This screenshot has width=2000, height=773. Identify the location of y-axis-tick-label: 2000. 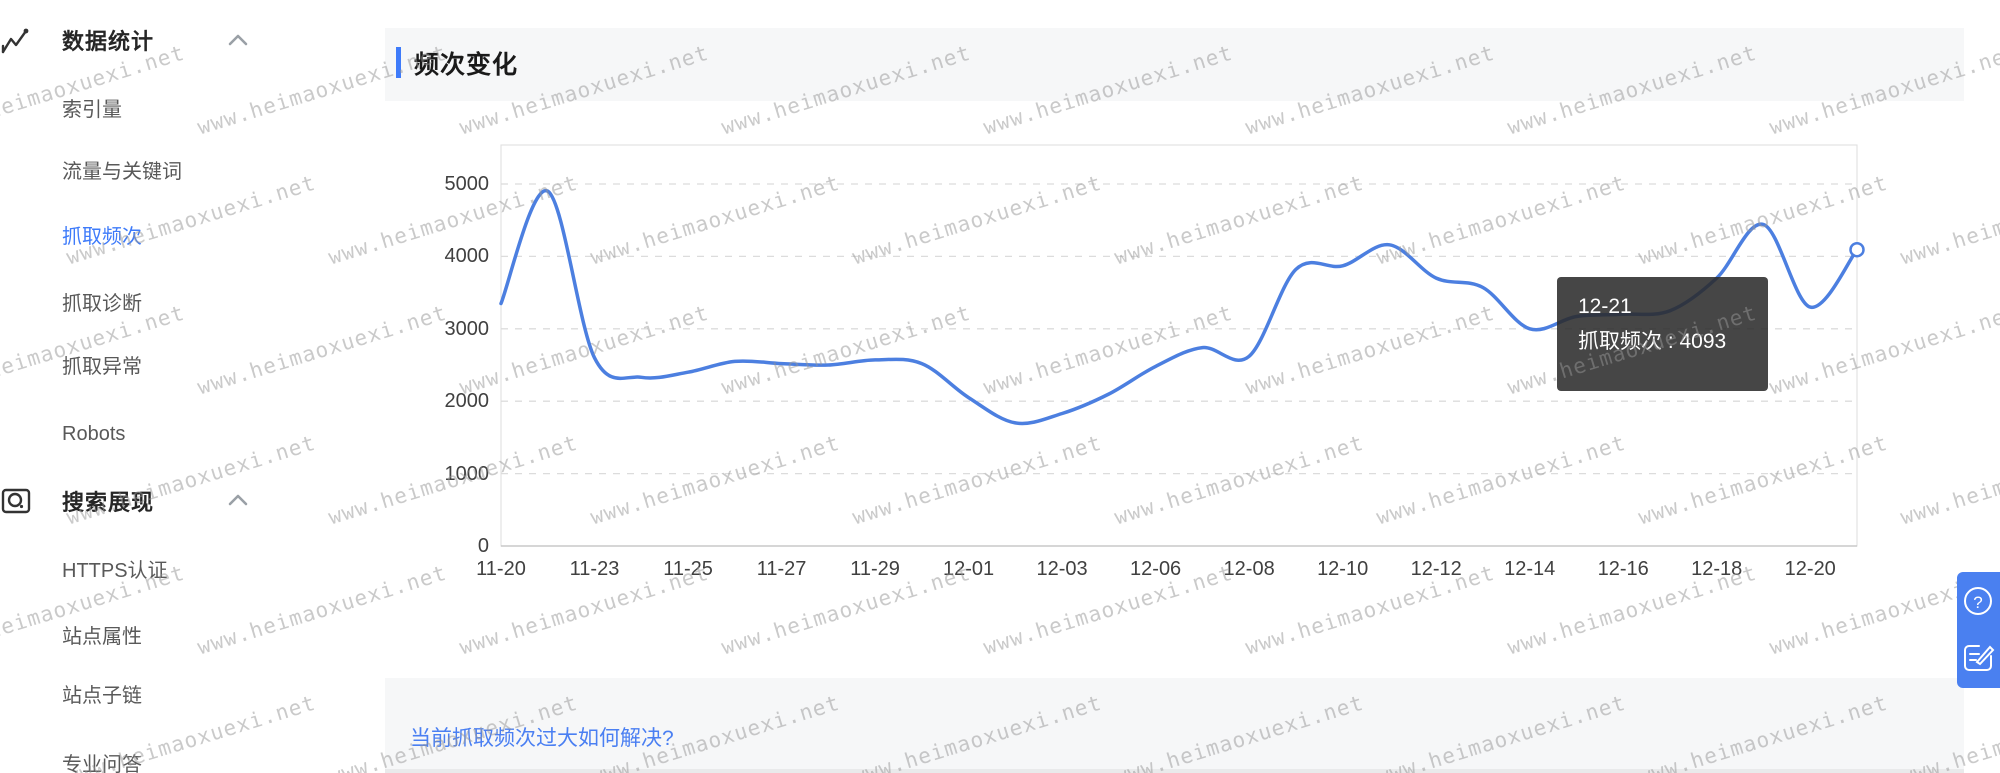
(467, 401).